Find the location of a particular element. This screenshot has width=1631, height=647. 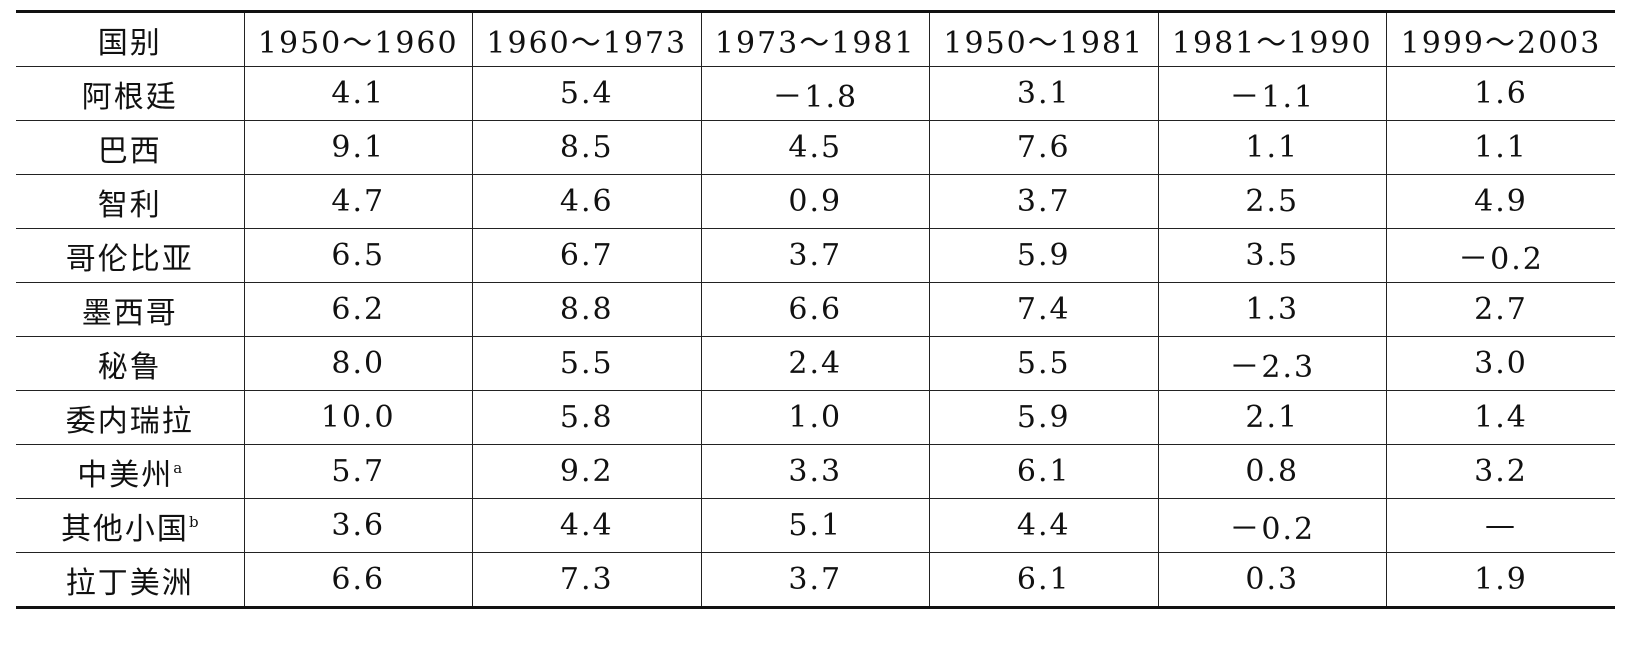

value-cell: －1.1 is located at coordinates (1272, 93).